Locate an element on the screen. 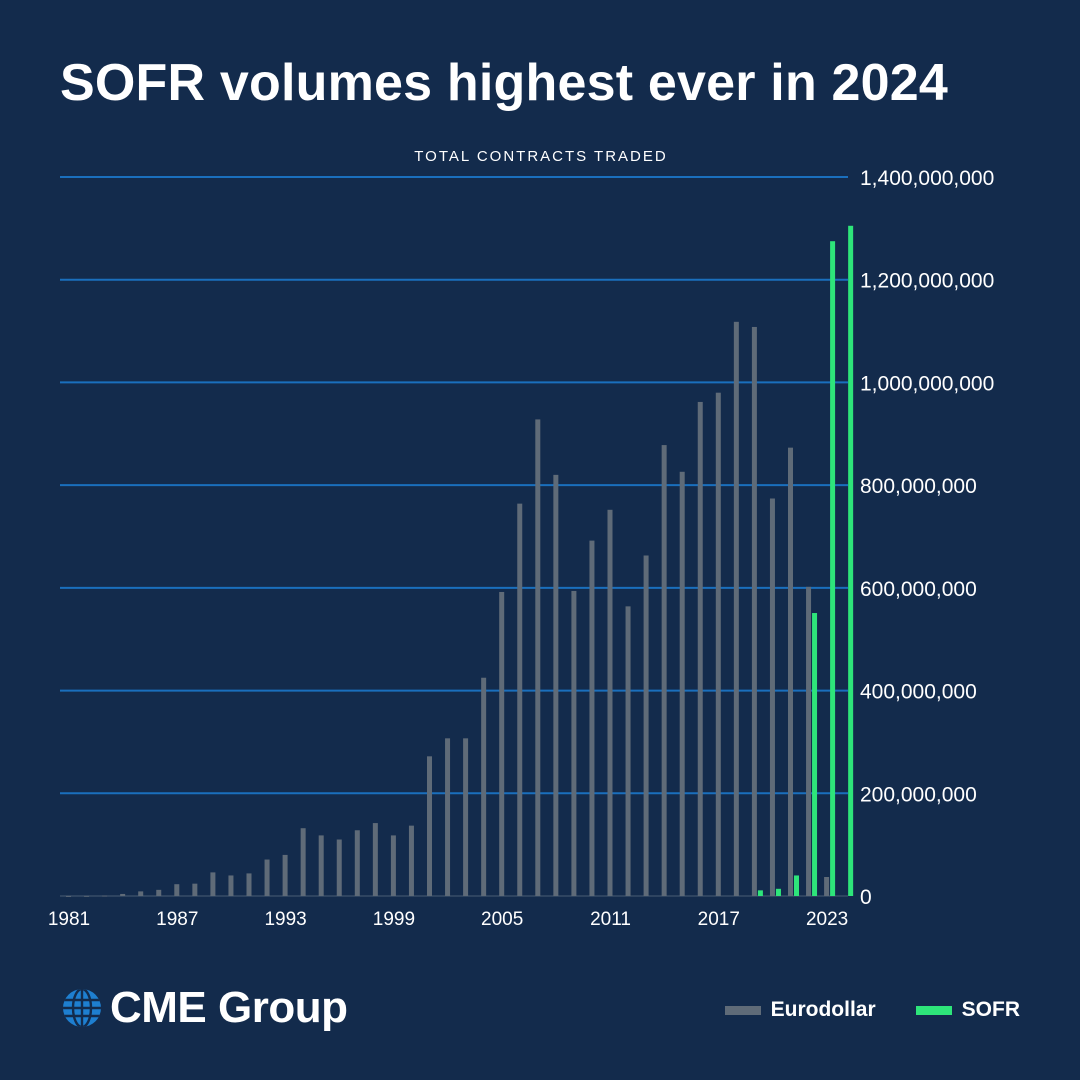 The image size is (1080, 1080). bar-eurodollar-1995 is located at coordinates (321, 865).